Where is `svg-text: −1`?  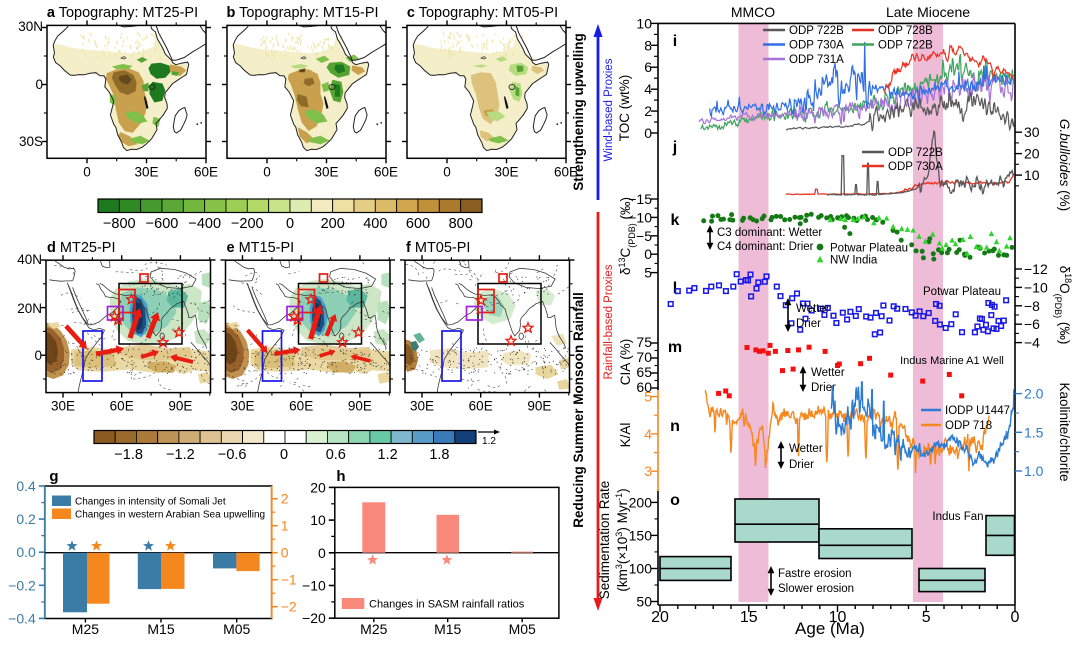 svg-text: −1 is located at coordinates (289, 580).